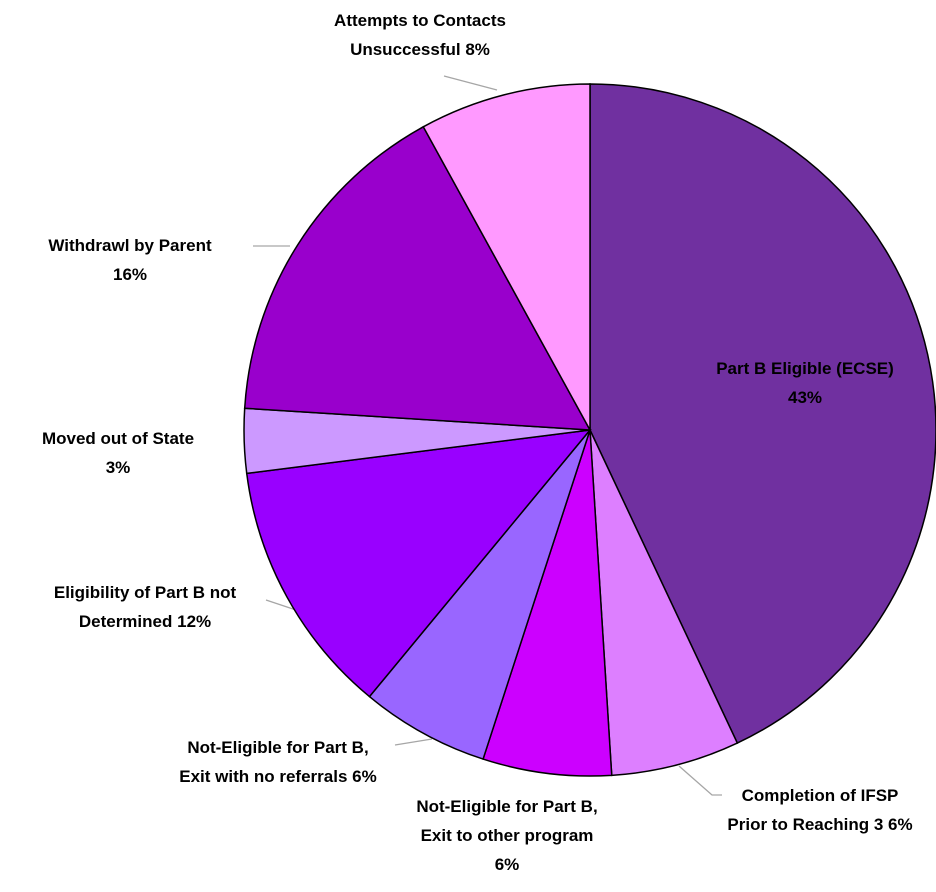  I want to click on value-label: 43%, so click(805, 397).